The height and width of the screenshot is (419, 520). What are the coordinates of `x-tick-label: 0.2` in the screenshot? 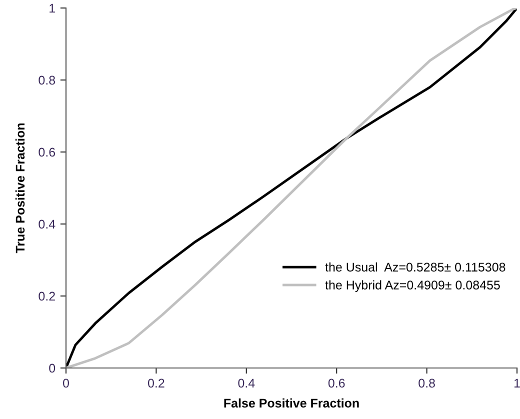 It's located at (156, 383).